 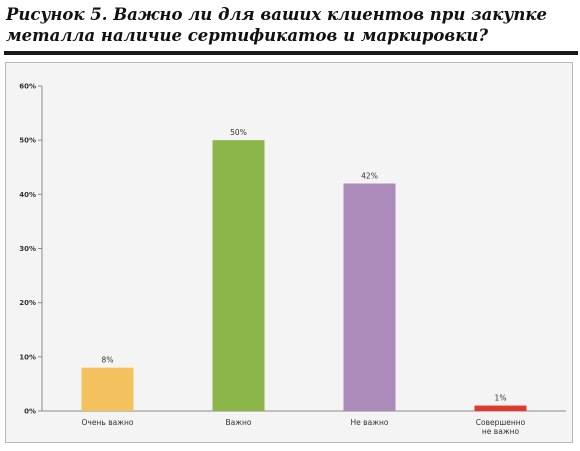 What do you see at coordinates (108, 422) in the screenshot?
I see `category-label: Очень важно` at bounding box center [108, 422].